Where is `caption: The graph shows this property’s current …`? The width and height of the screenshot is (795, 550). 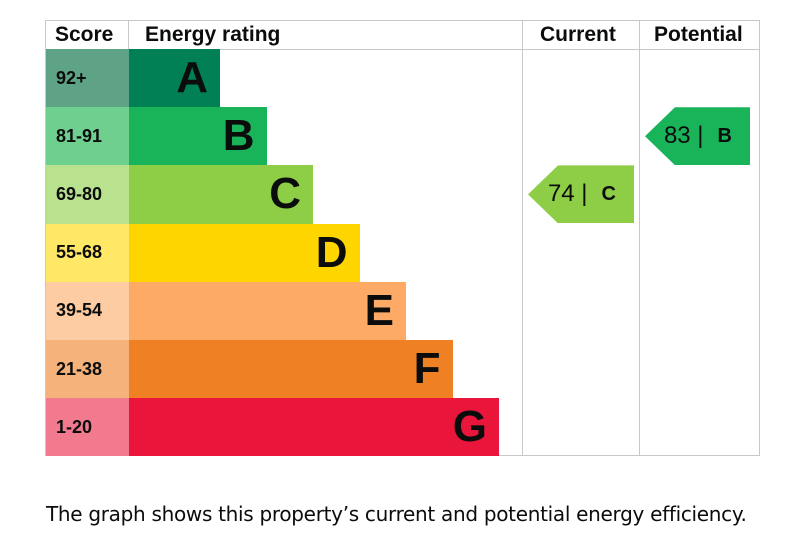
caption: The graph shows this property’s current … is located at coordinates (396, 514).